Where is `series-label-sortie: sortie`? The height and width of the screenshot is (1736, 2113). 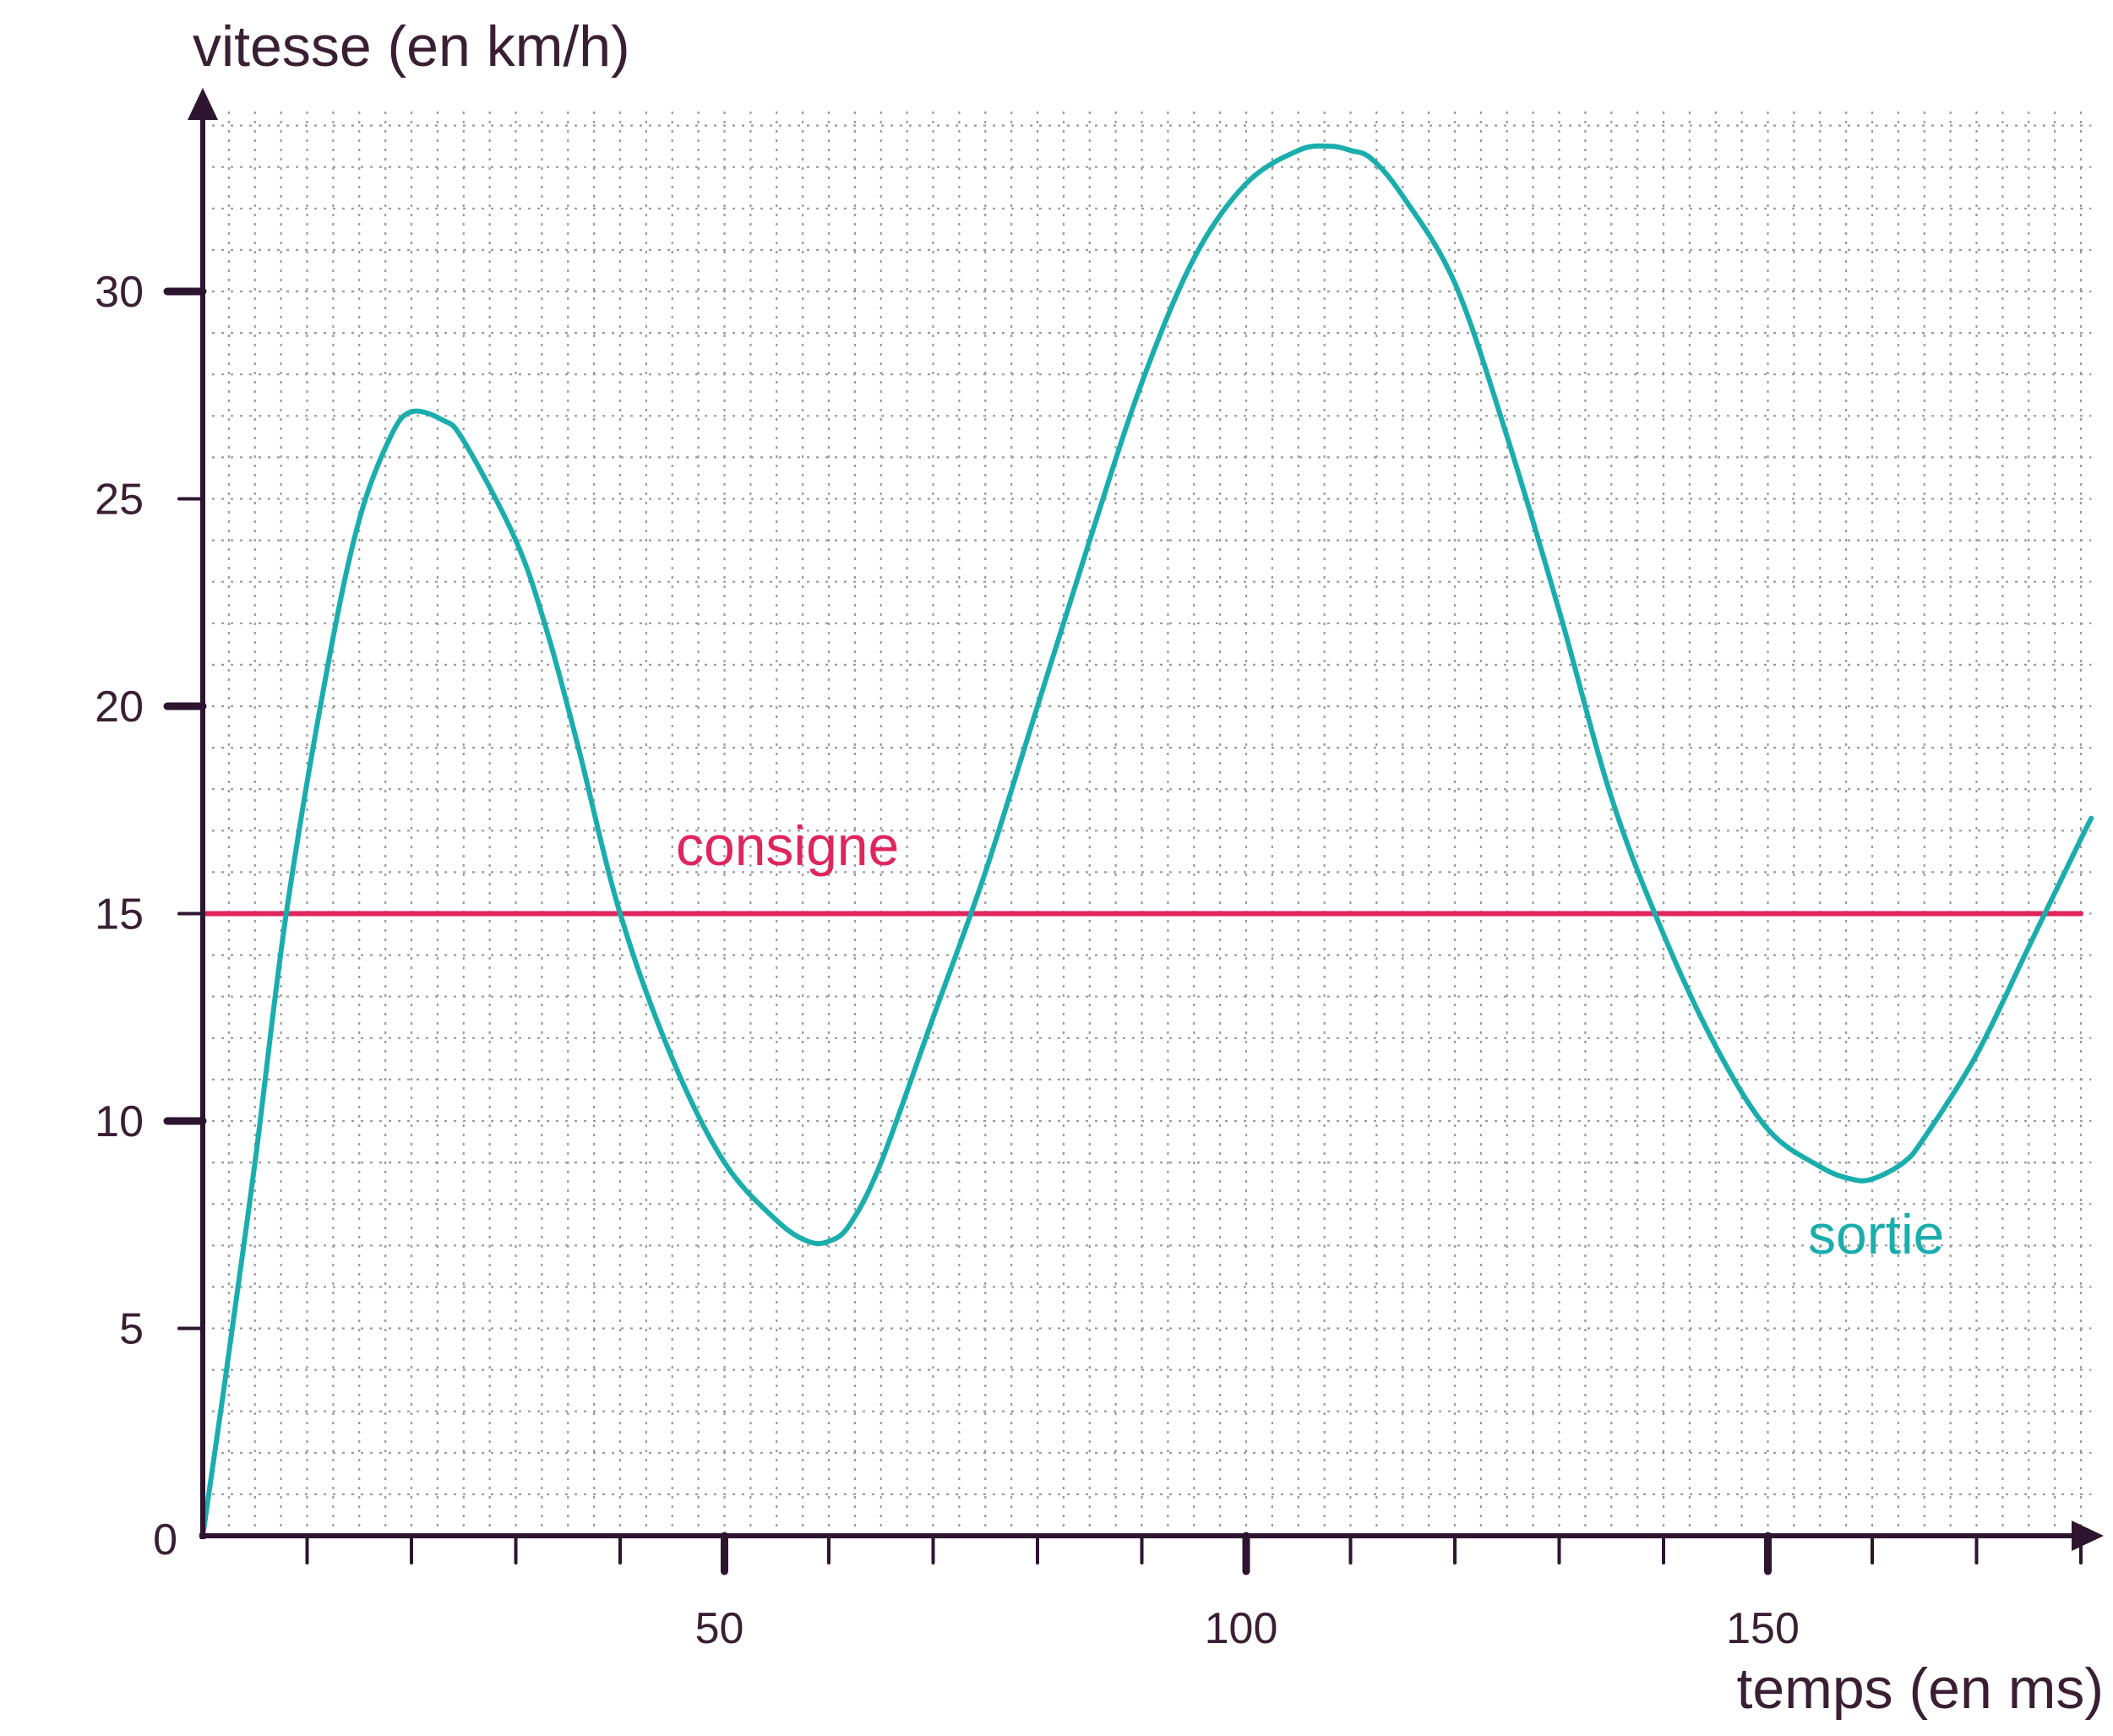 series-label-sortie: sortie is located at coordinates (1876, 1234).